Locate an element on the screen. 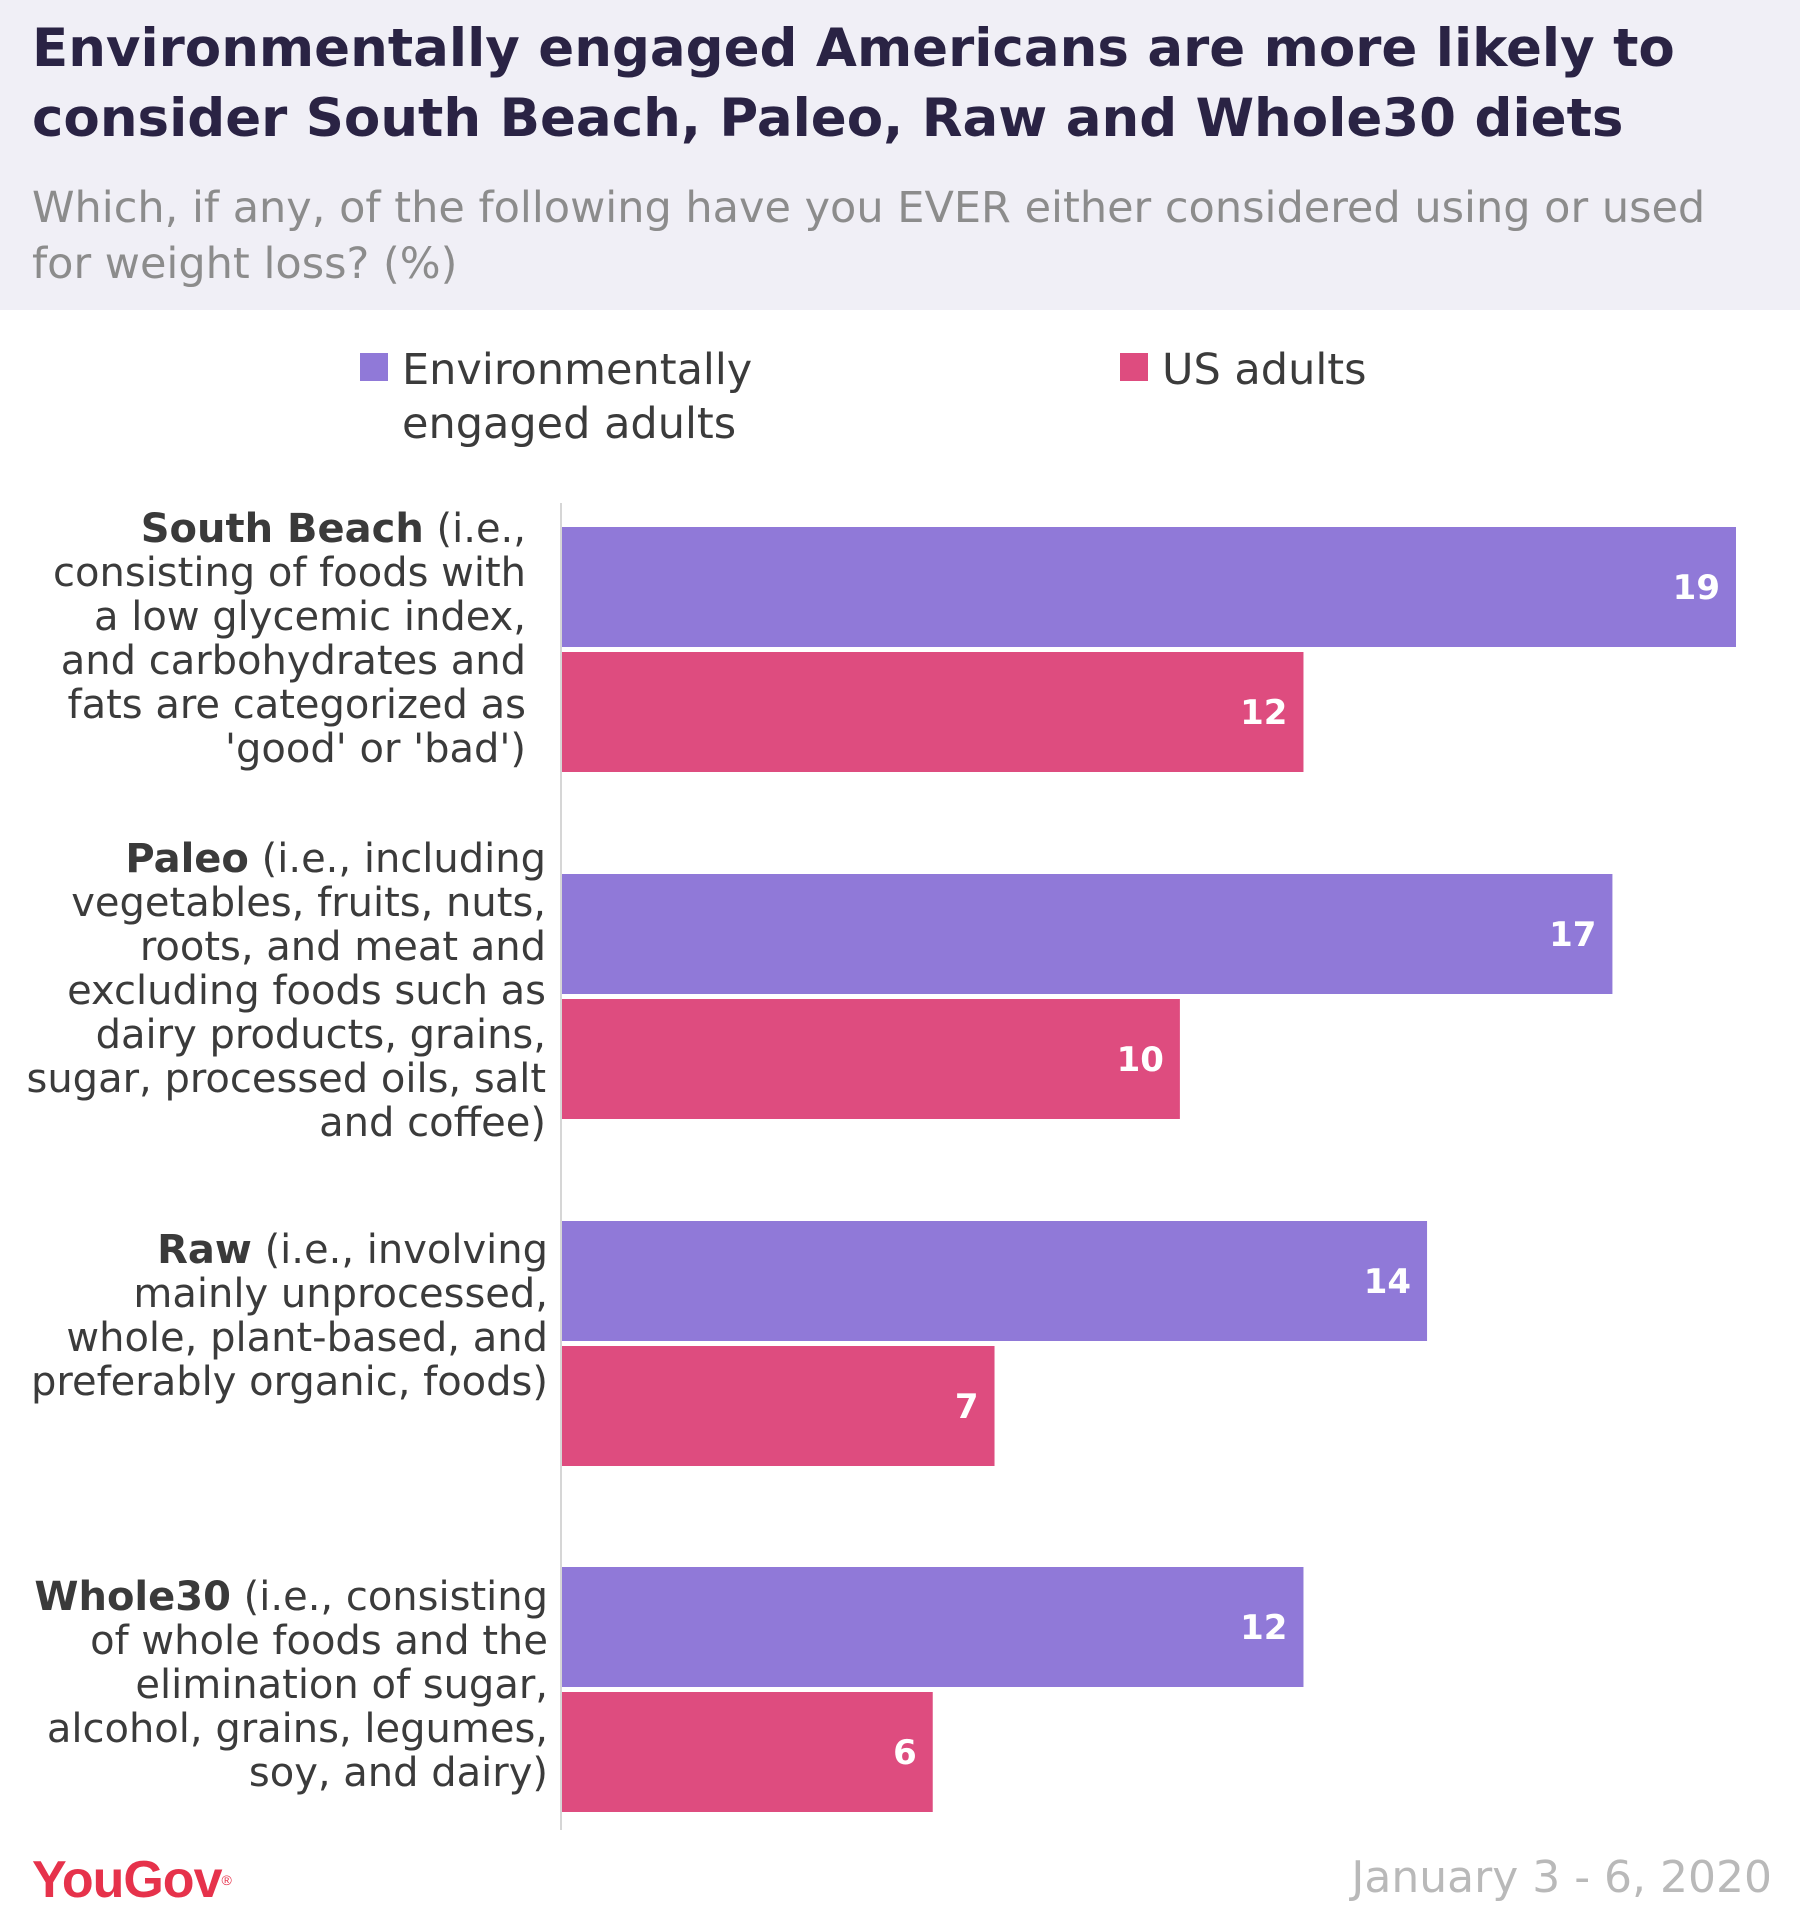  bar-value-label-south-beach-environmentally-engaged-adults: 19 is located at coordinates (1696, 588).